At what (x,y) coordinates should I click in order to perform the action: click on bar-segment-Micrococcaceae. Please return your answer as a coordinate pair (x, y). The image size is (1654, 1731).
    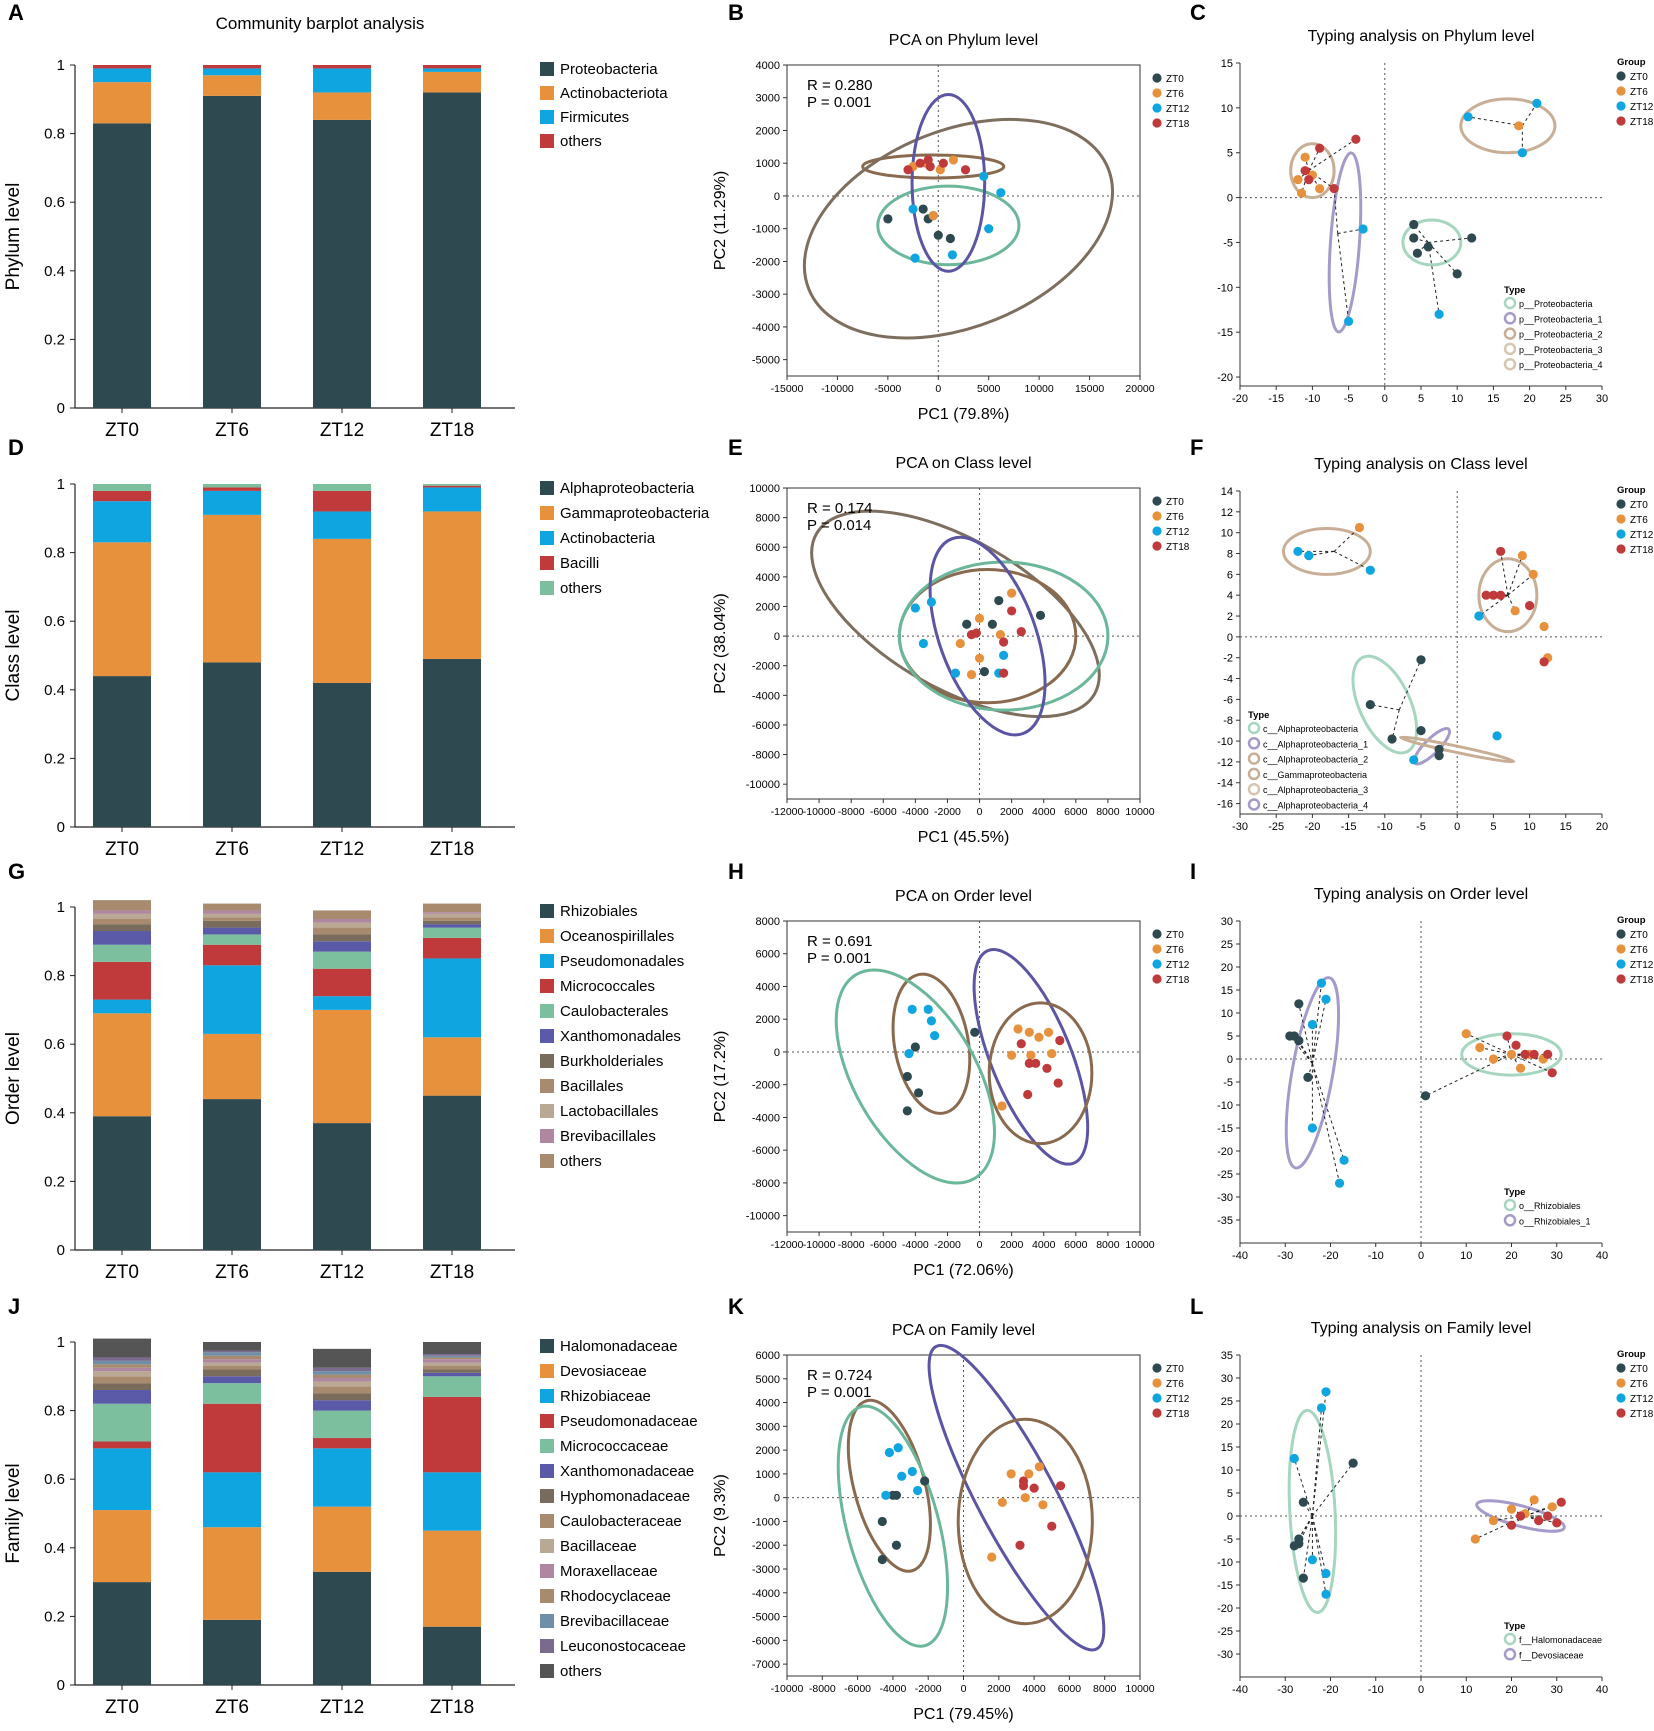
    Looking at the image, I should click on (122, 1422).